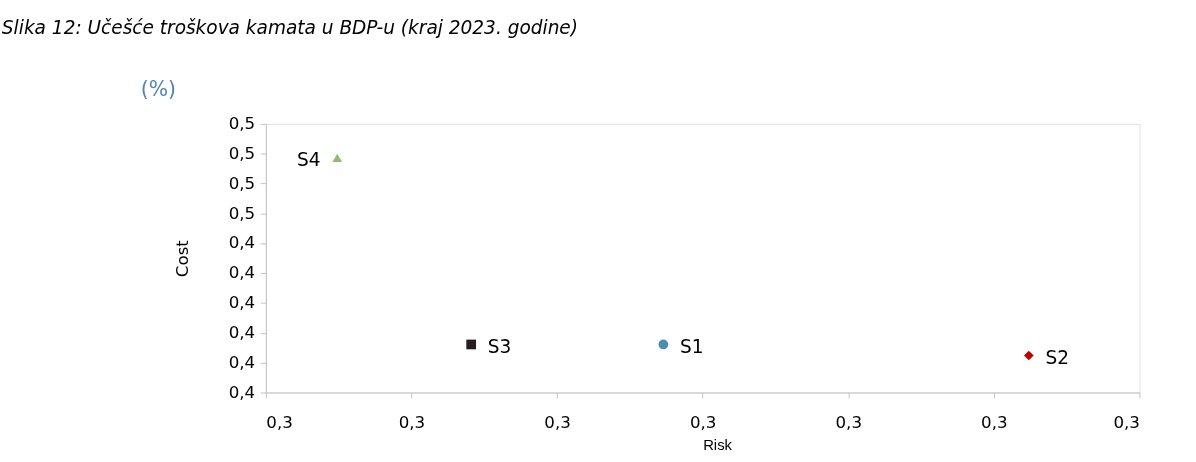  Describe the element at coordinates (289, 28) in the screenshot. I see `chart-title: Slika 12: Učešće troškova kamata u BDP-u (kraj 2023. godine)` at that location.